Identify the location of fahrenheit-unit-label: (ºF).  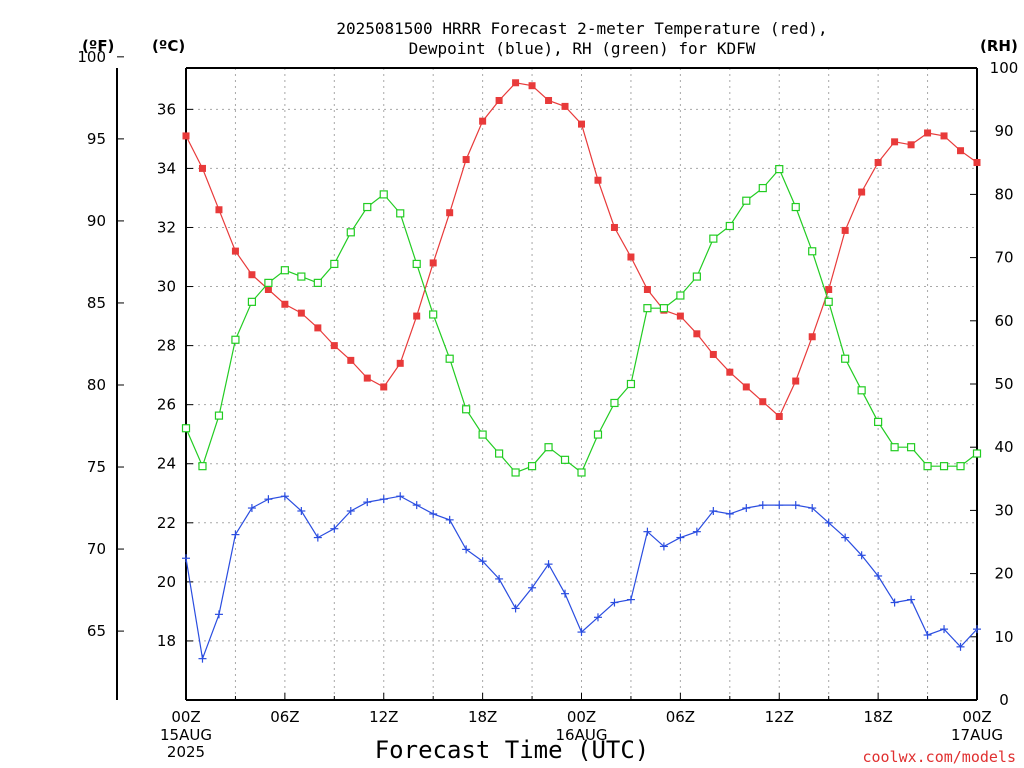
(98, 46).